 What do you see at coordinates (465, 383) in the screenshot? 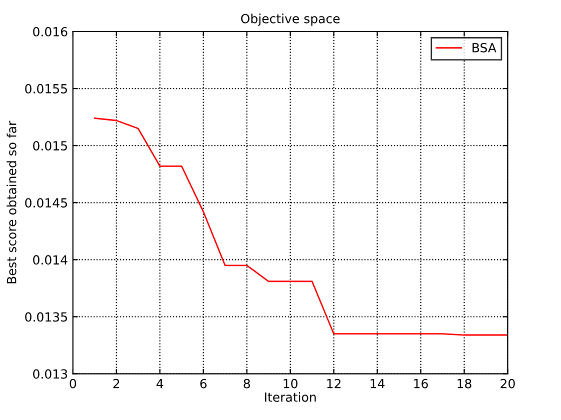
I see `x-tick-label: 18` at bounding box center [465, 383].